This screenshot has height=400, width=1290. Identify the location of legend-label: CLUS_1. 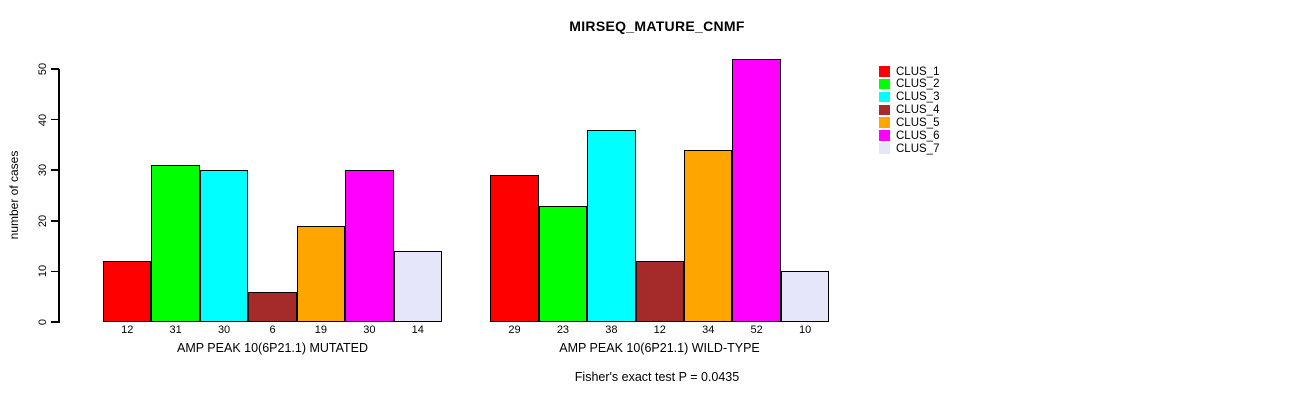
(918, 71).